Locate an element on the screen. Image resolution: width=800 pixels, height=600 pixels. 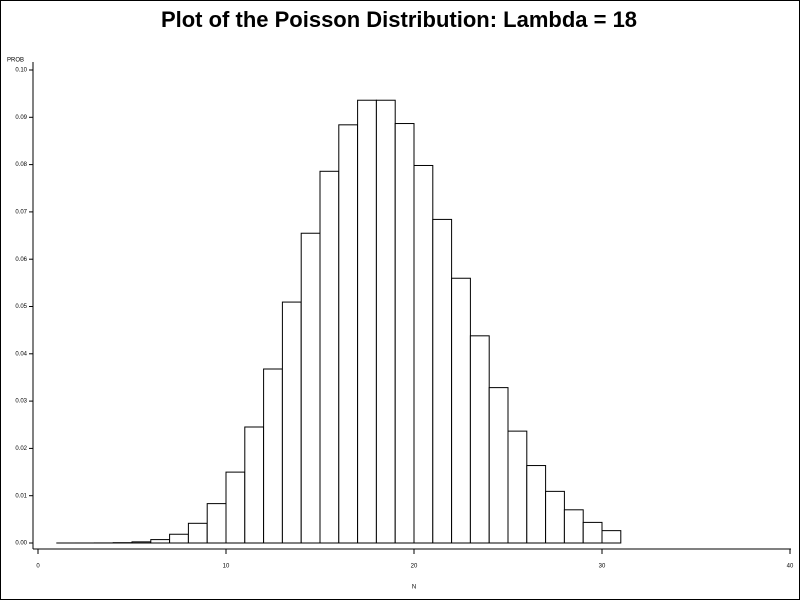
y-axis-label: PROB is located at coordinates (15, 61).